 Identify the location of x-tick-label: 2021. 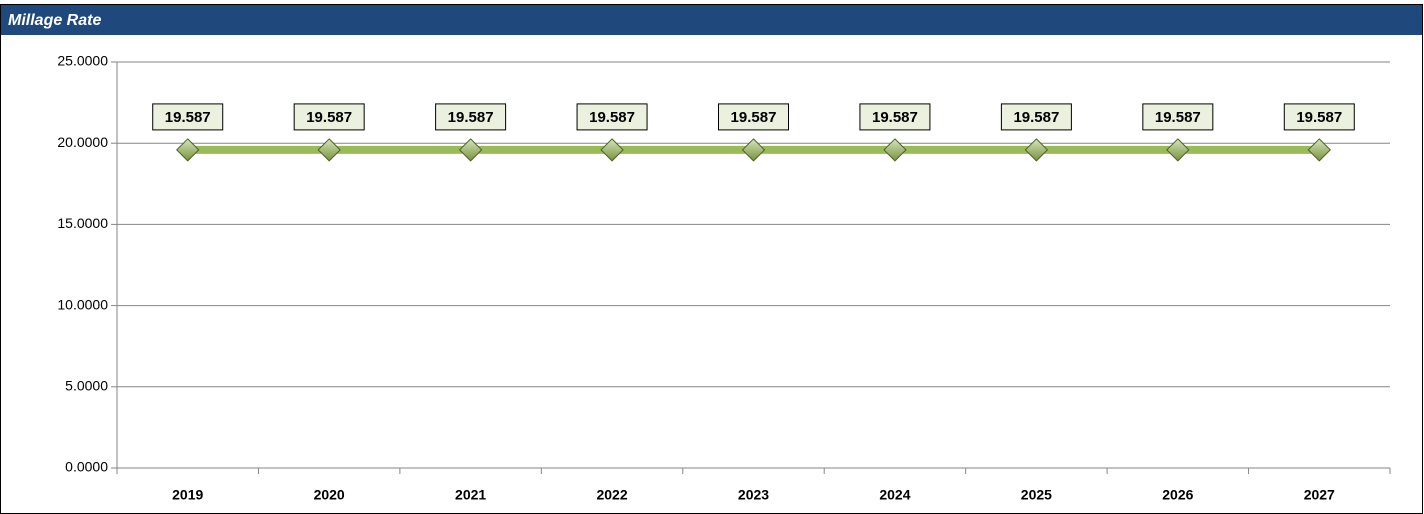
(470, 495).